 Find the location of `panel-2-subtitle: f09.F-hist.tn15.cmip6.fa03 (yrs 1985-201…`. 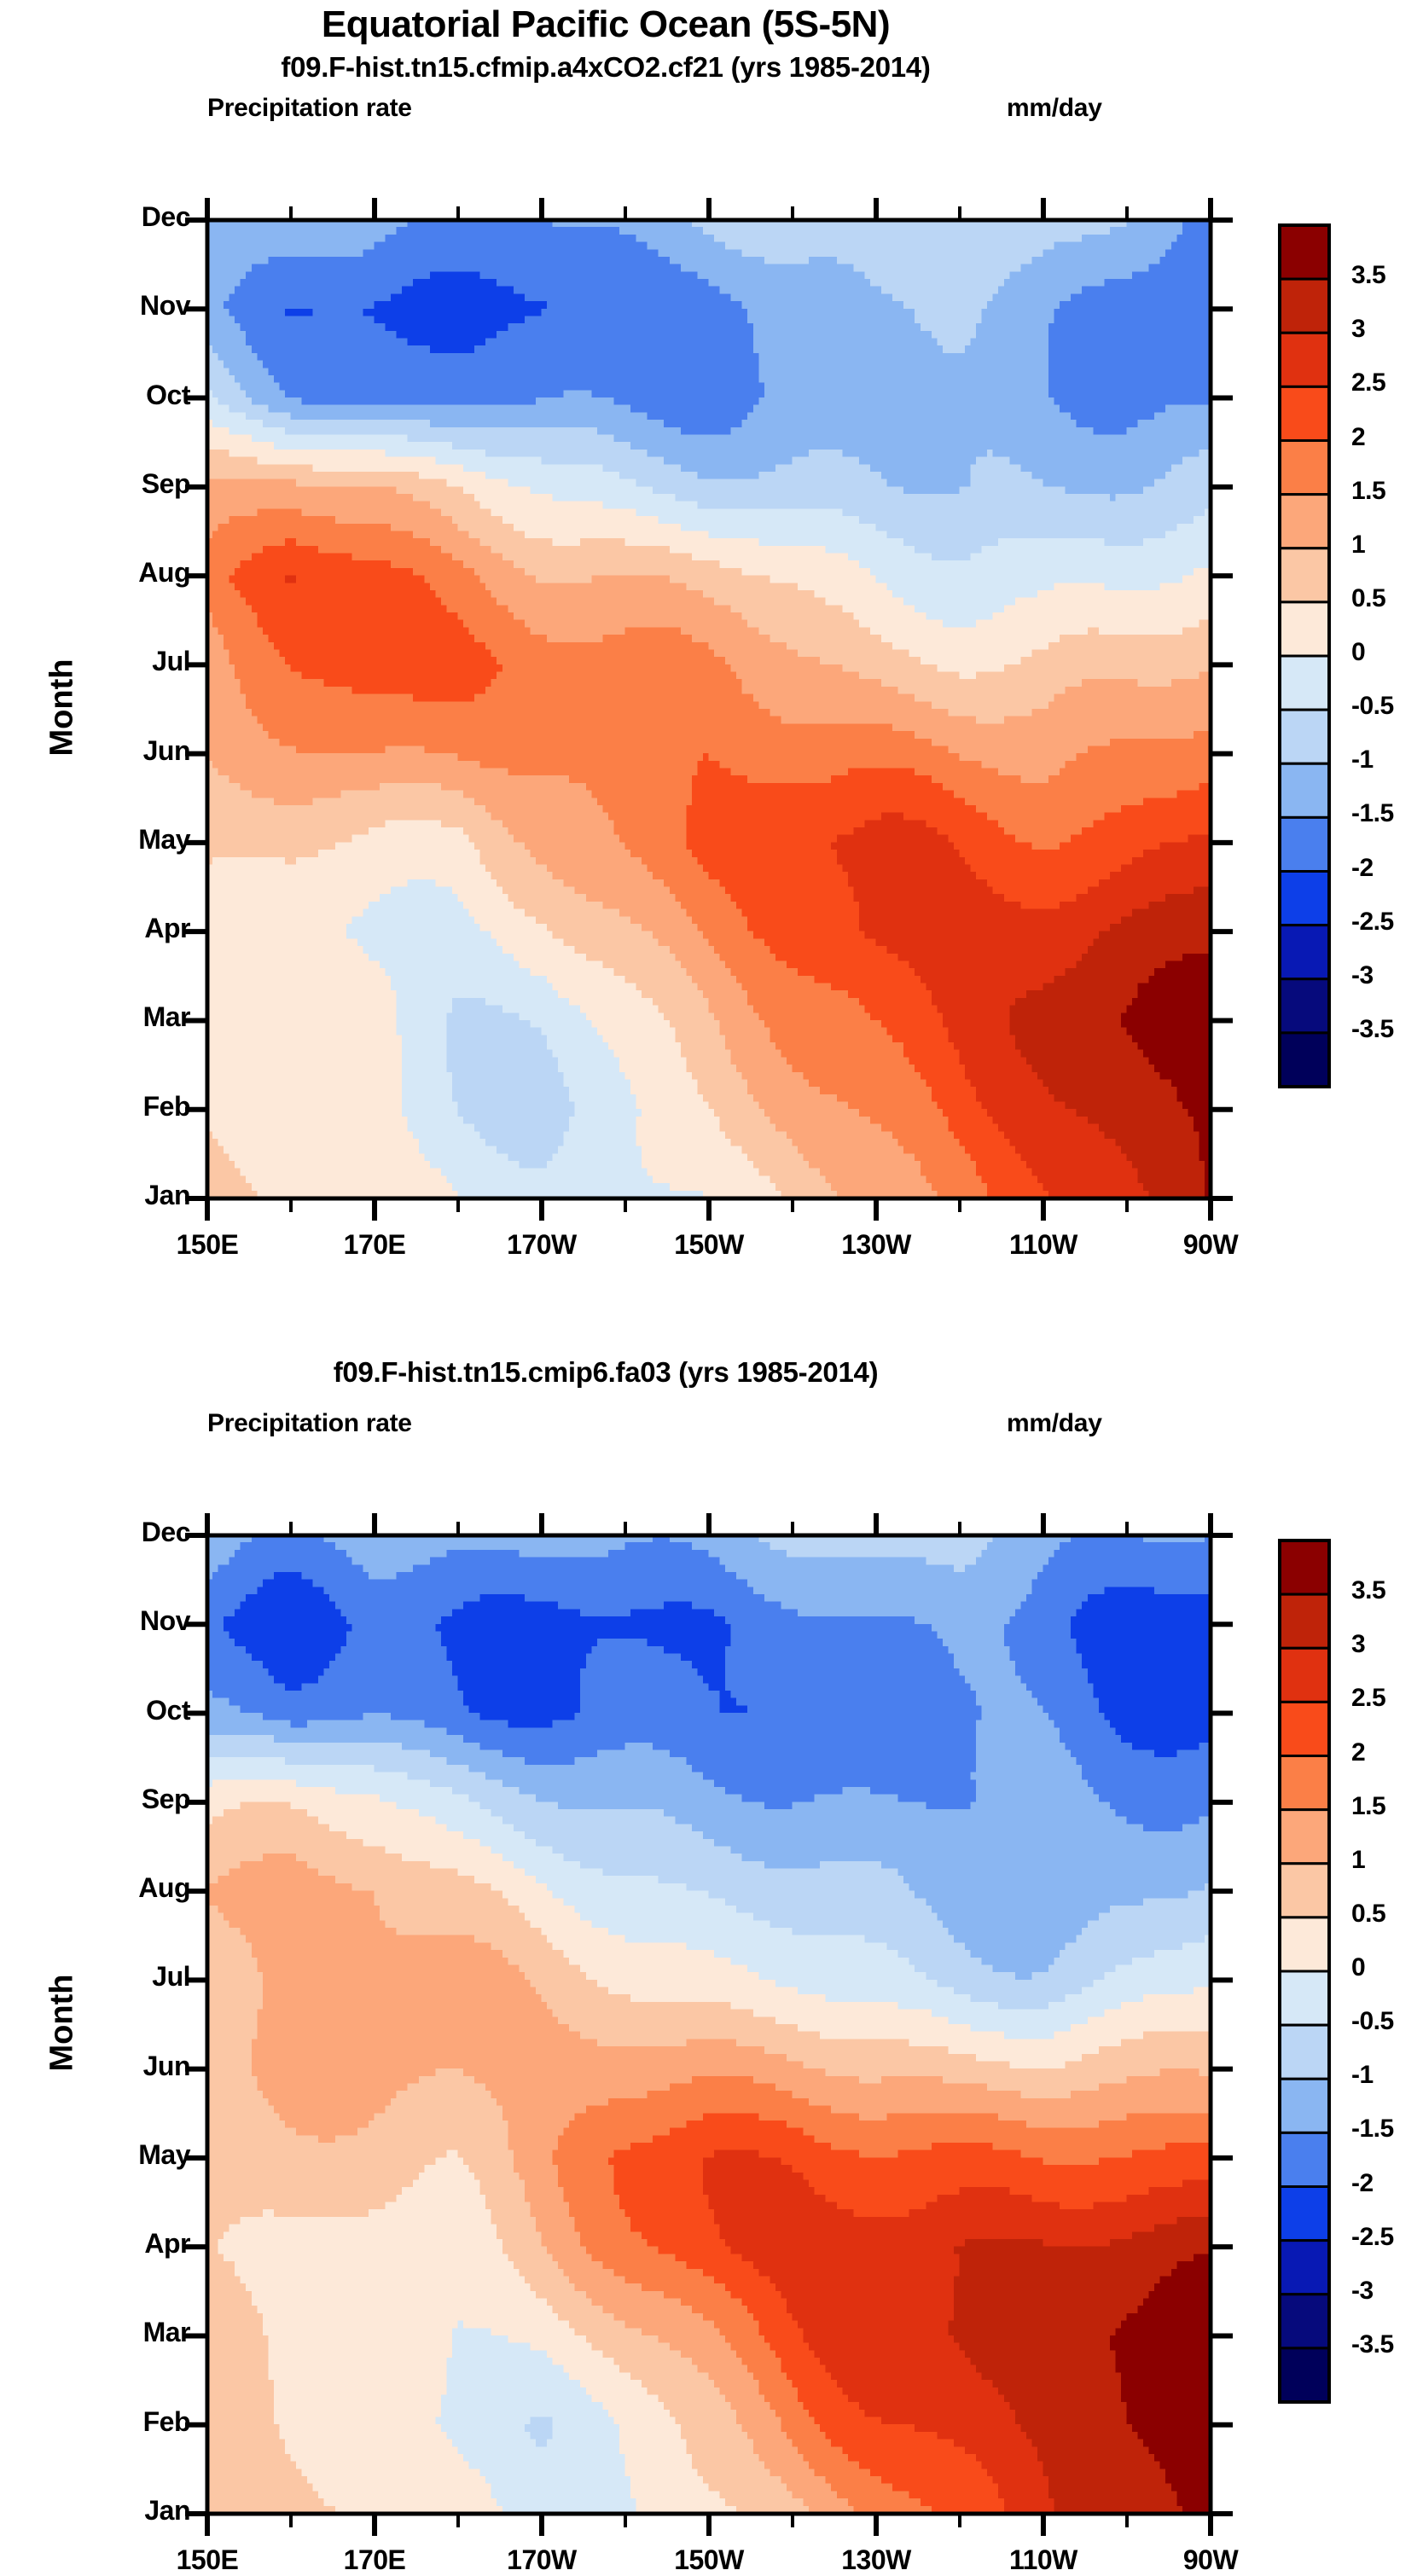

panel-2-subtitle: f09.F-hist.tn15.cmip6.fa03 (yrs 1985-201… is located at coordinates (606, 1372).